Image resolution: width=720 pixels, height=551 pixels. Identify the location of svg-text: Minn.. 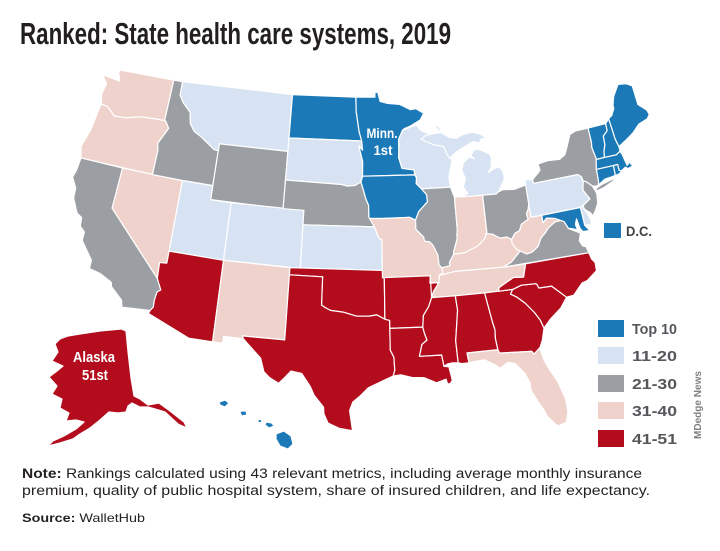
(382, 133).